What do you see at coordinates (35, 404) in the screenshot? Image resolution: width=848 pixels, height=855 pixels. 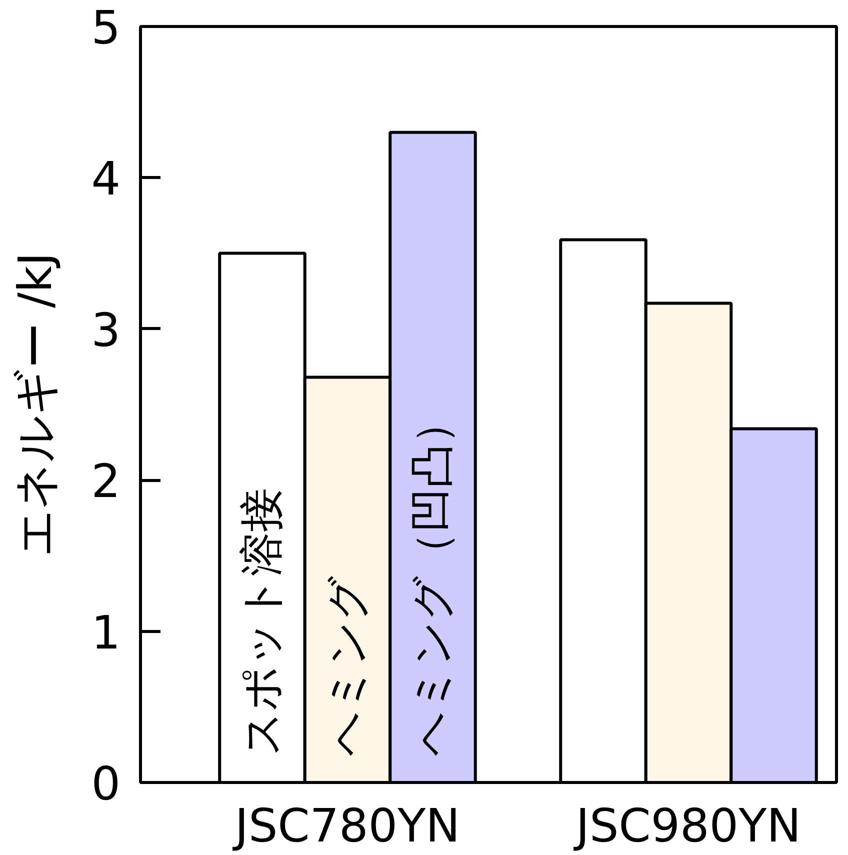 I see `y-axis-title: エネルギー /kJ` at bounding box center [35, 404].